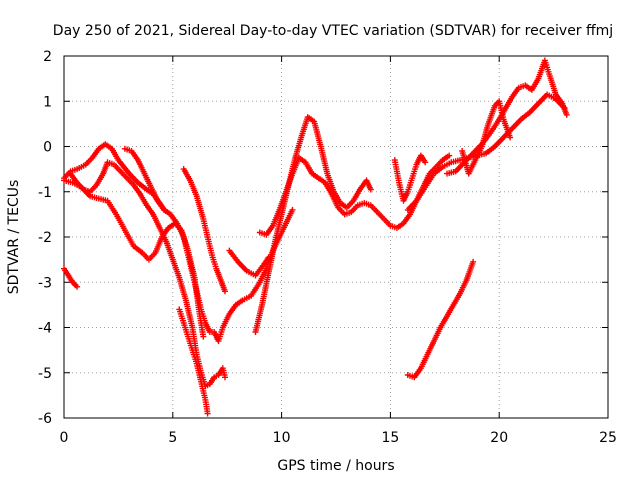  I want to click on x-tick-label: 0, so click(64, 438).